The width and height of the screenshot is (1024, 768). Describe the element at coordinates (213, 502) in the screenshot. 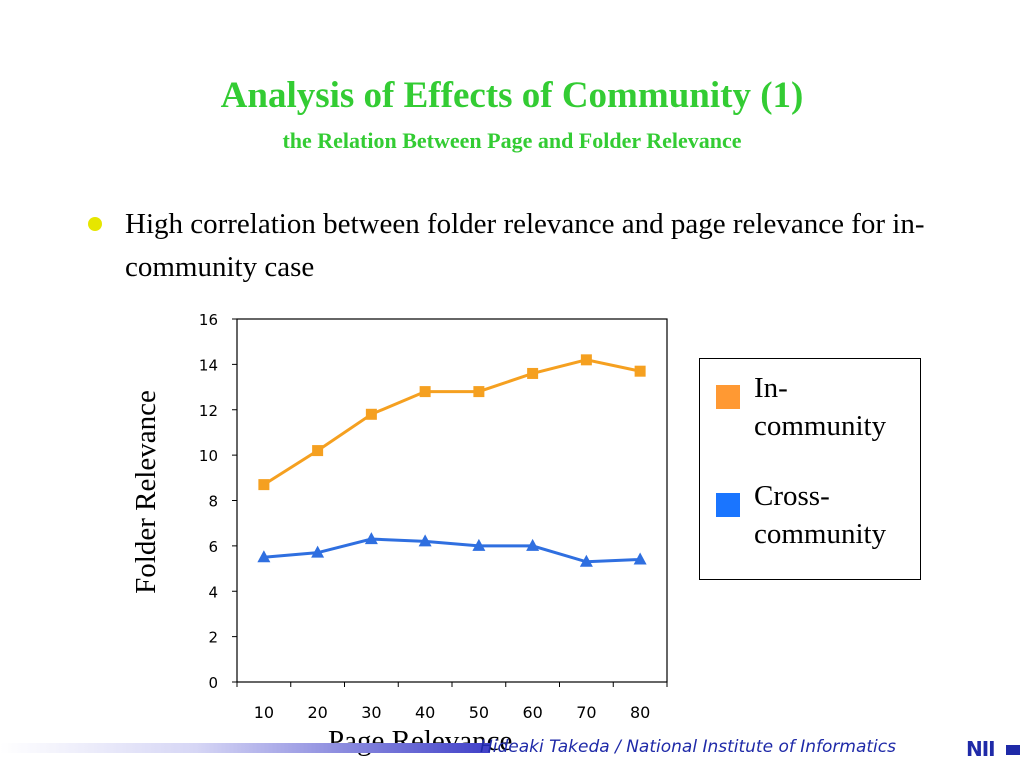

I see `y-tick-label: 8` at that location.